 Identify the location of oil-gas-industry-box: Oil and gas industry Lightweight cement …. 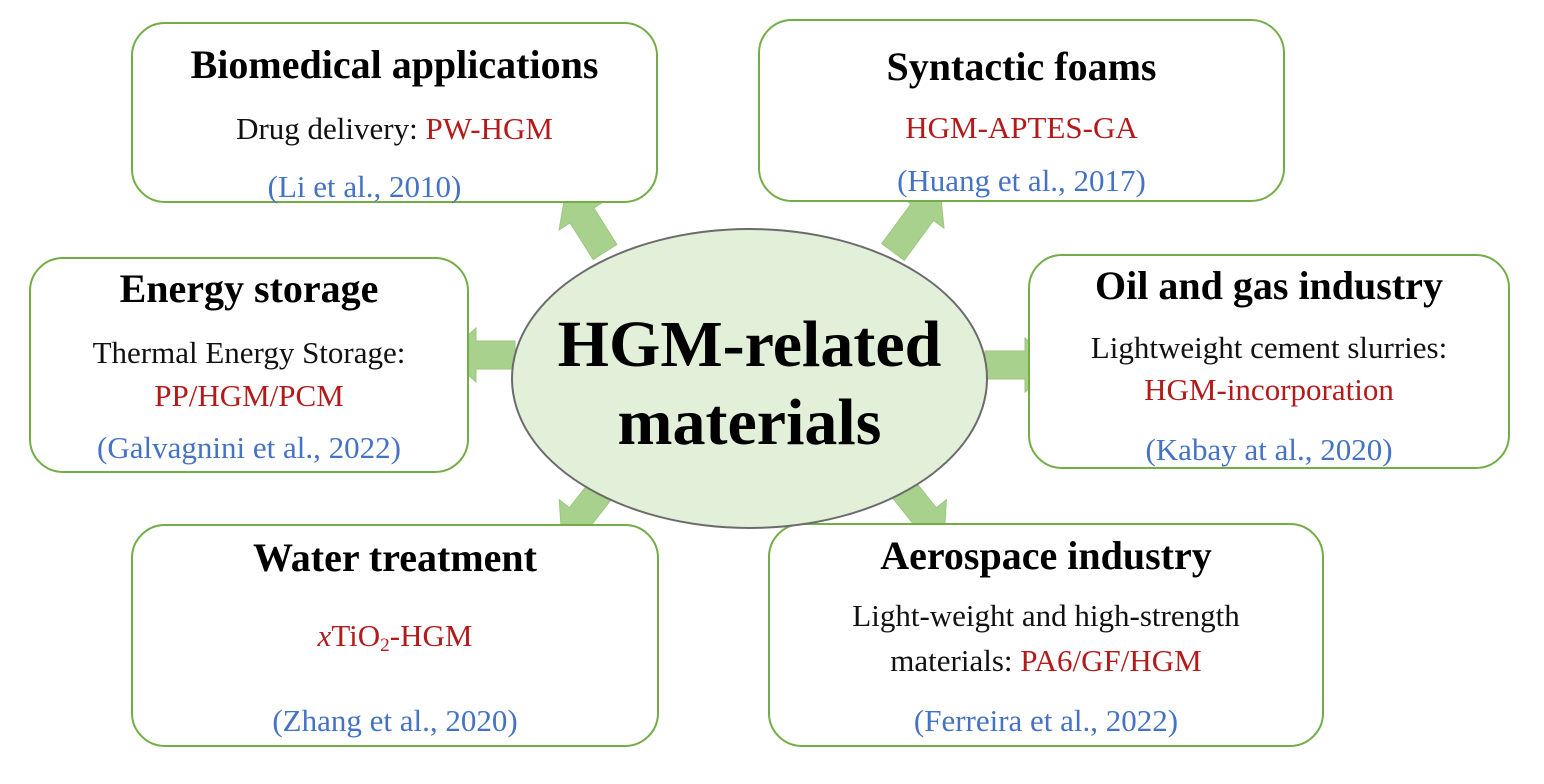
(1269, 361).